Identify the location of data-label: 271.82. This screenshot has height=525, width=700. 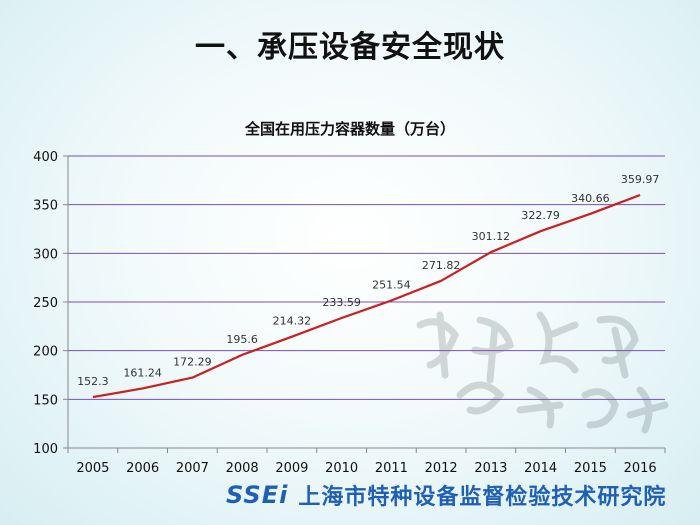
(441, 265).